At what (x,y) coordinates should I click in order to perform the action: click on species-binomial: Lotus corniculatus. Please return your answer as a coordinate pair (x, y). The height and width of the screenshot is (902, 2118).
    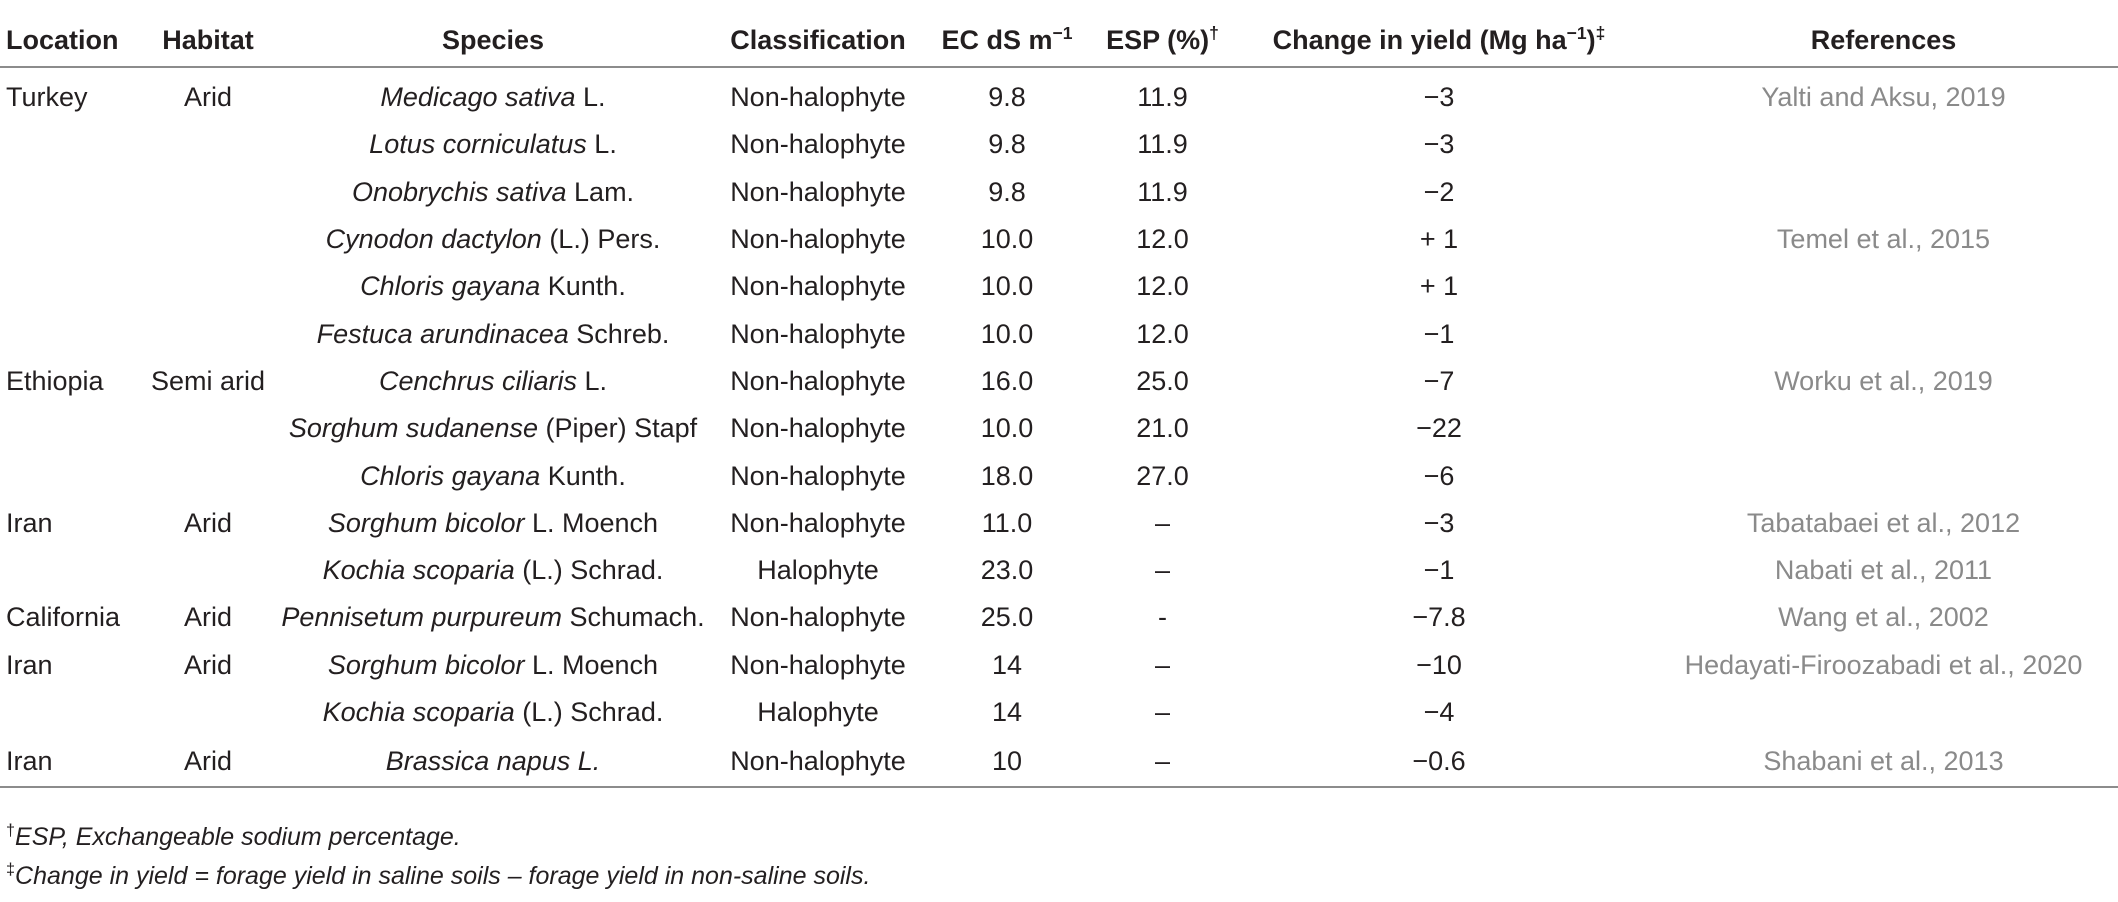
    Looking at the image, I should click on (478, 144).